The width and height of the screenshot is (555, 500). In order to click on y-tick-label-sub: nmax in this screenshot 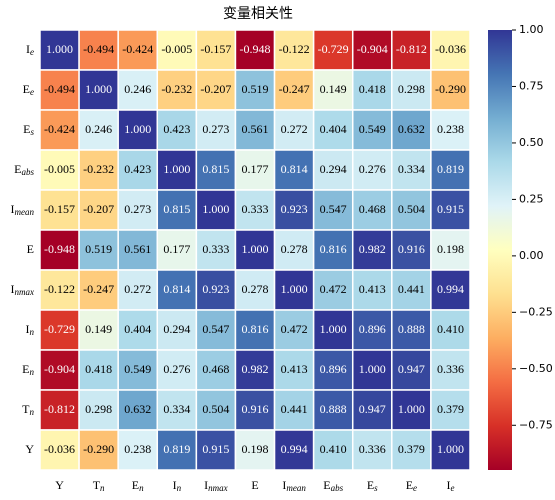, I will do `click(25, 292)`.